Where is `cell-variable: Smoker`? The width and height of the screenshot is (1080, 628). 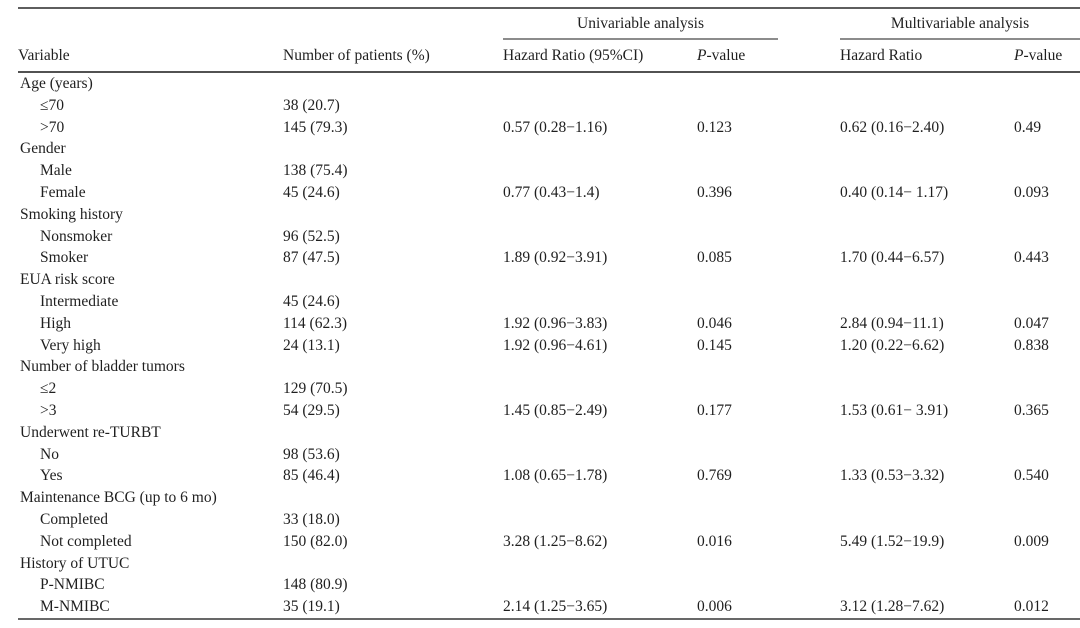 cell-variable: Smoker is located at coordinates (64, 258).